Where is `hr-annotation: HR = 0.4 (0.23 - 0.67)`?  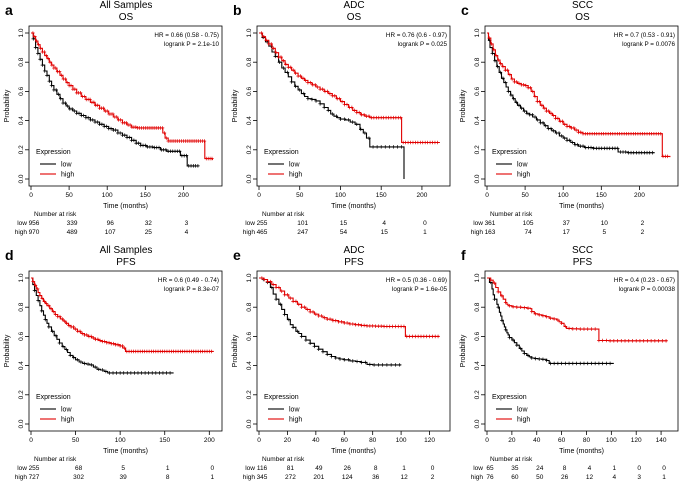 hr-annotation: HR = 0.4 (0.23 - 0.67) is located at coordinates (644, 280).